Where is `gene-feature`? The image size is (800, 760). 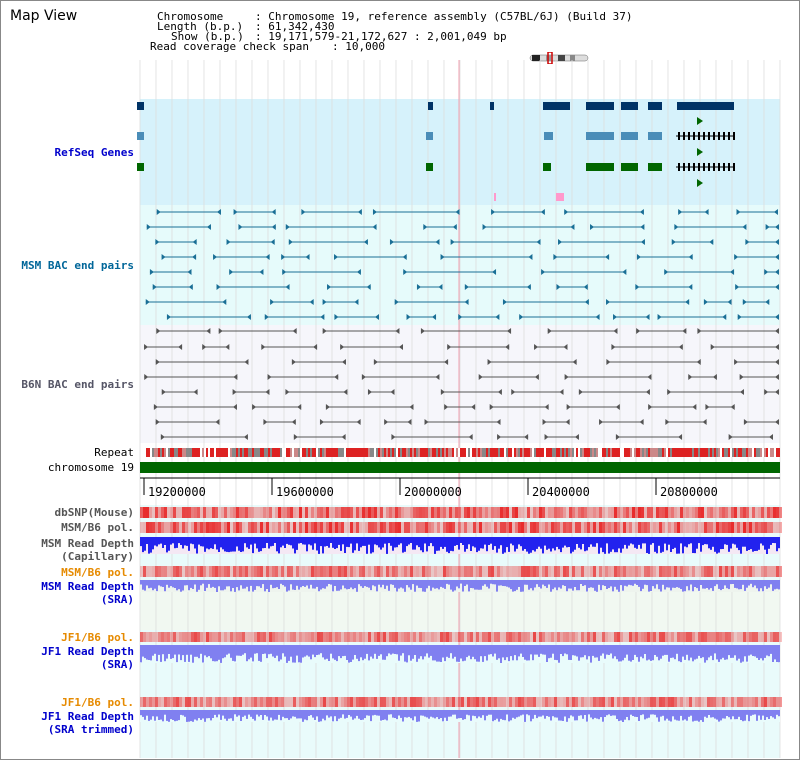
gene-feature is located at coordinates (600, 167).